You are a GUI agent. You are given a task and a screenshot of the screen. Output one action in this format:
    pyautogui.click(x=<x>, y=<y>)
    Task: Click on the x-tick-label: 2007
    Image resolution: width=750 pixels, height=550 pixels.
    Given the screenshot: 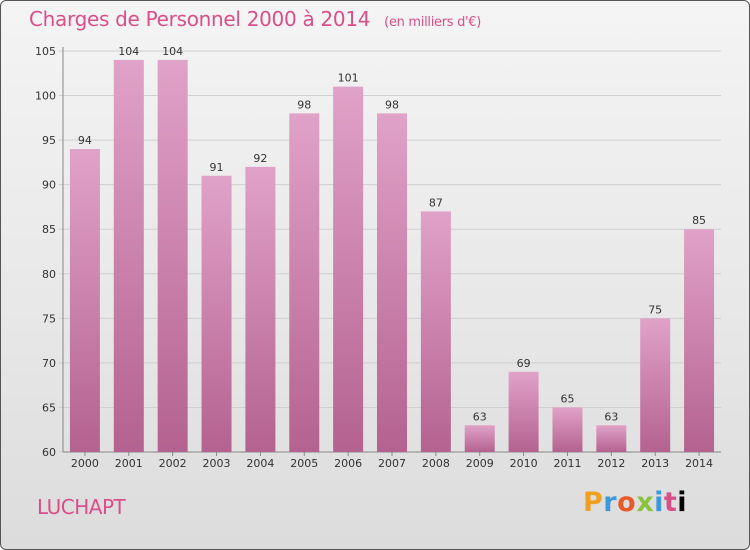 What is the action you would take?
    pyautogui.click(x=392, y=463)
    